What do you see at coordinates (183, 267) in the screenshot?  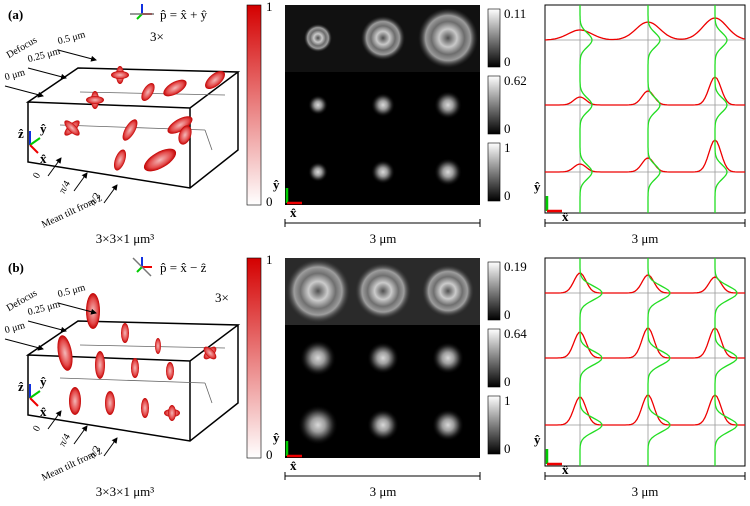 I see `polarization: p̂ = x̂ − ẑ` at bounding box center [183, 267].